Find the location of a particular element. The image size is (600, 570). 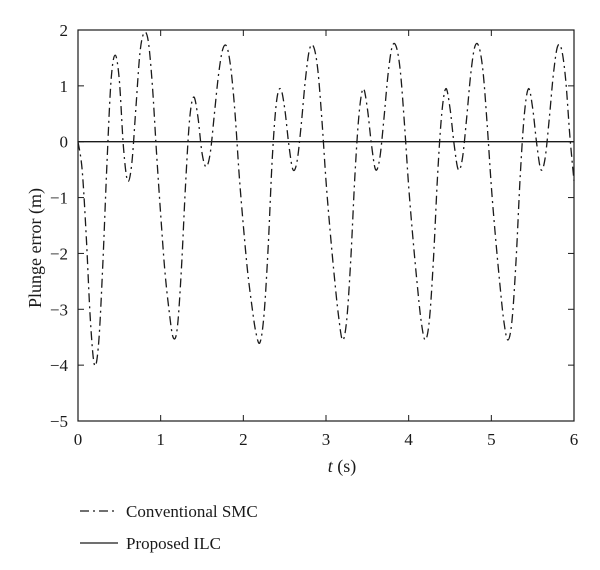

y-tick-label: 1 is located at coordinates (64, 86).